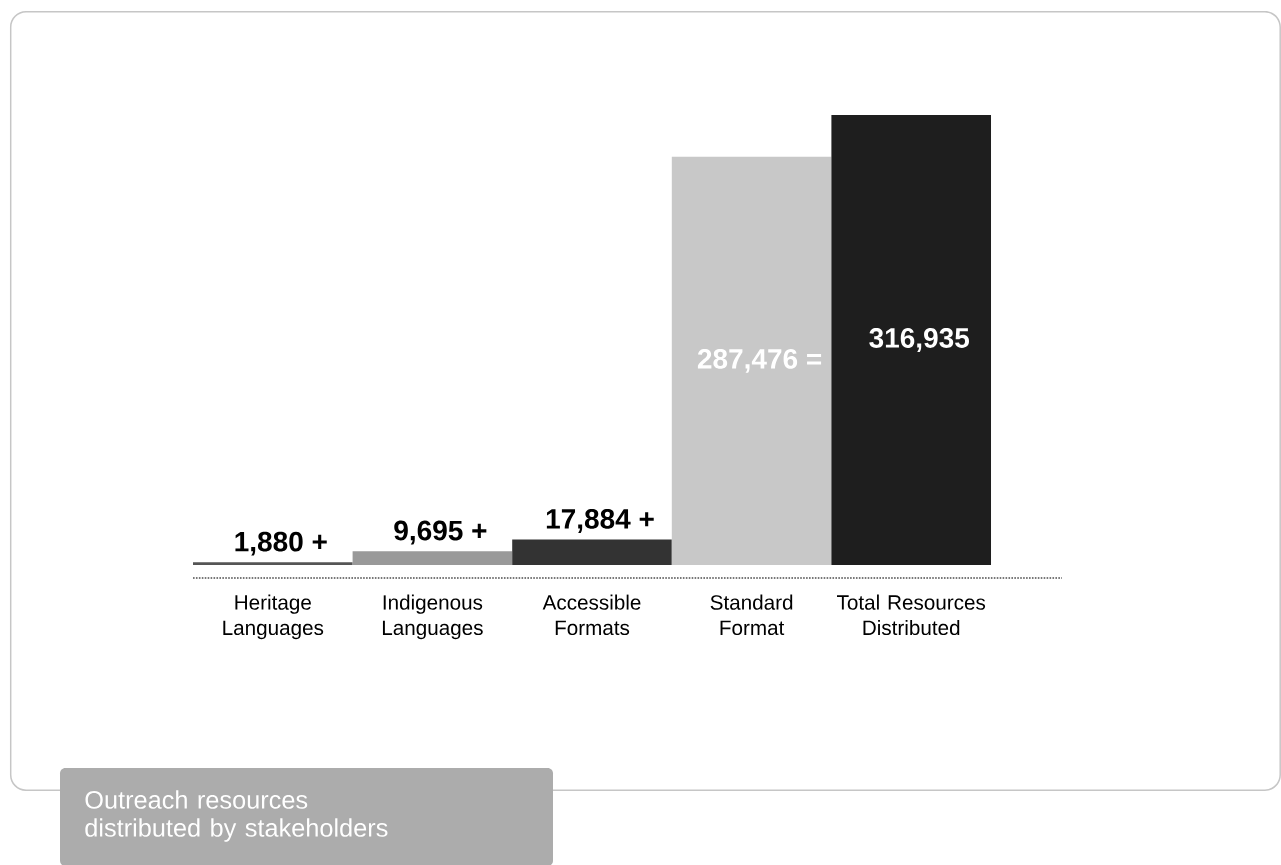  What do you see at coordinates (591, 615) in the screenshot?
I see `x-tick-label: Accessible Formats` at bounding box center [591, 615].